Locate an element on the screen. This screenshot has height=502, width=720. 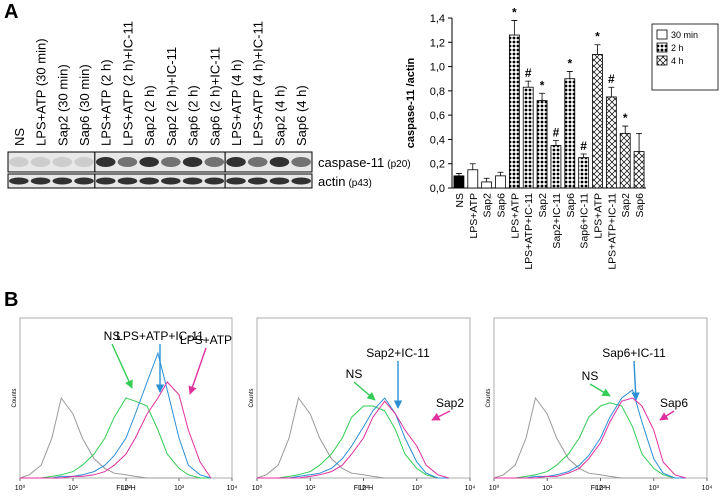
legend-label: 2 h is located at coordinates (677, 48).